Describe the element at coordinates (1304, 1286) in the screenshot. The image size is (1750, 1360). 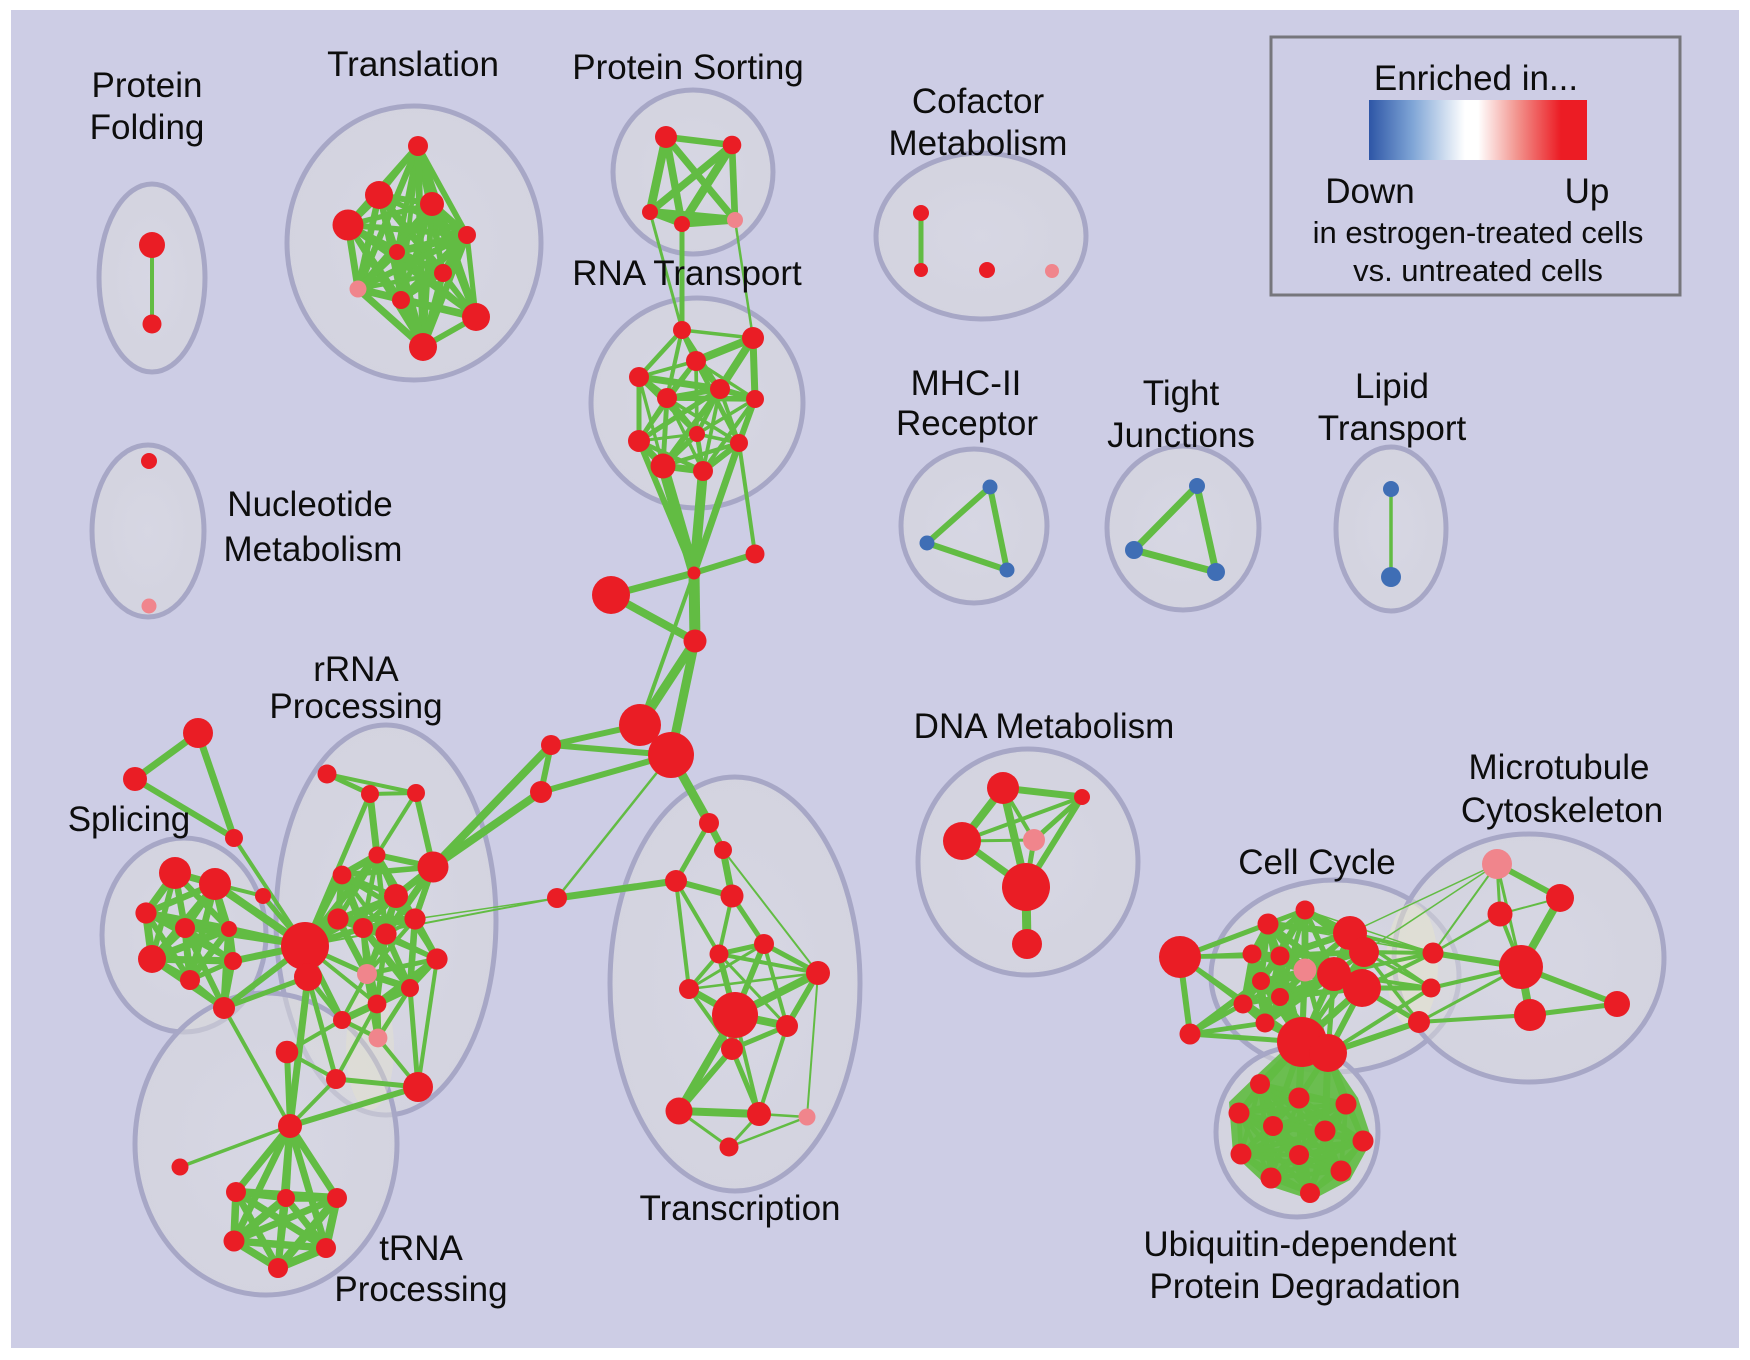
I see `svg-text: Protein Degradation` at that location.